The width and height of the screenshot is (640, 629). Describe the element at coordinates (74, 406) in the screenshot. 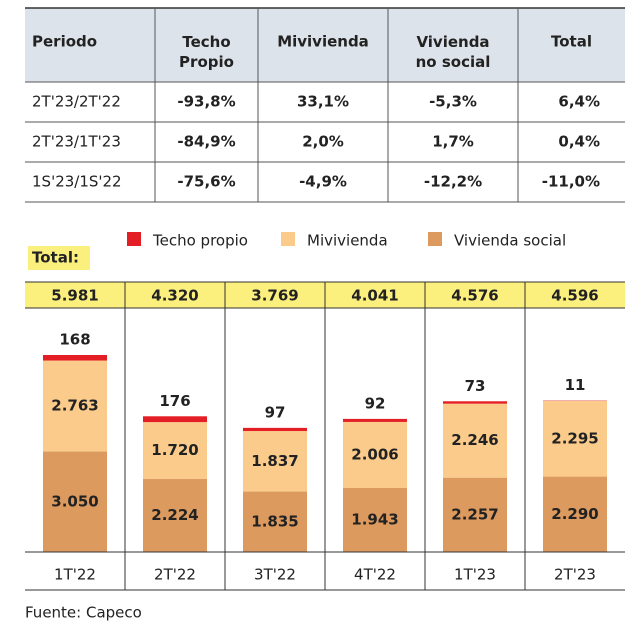

I see `value-label: 2.763` at that location.